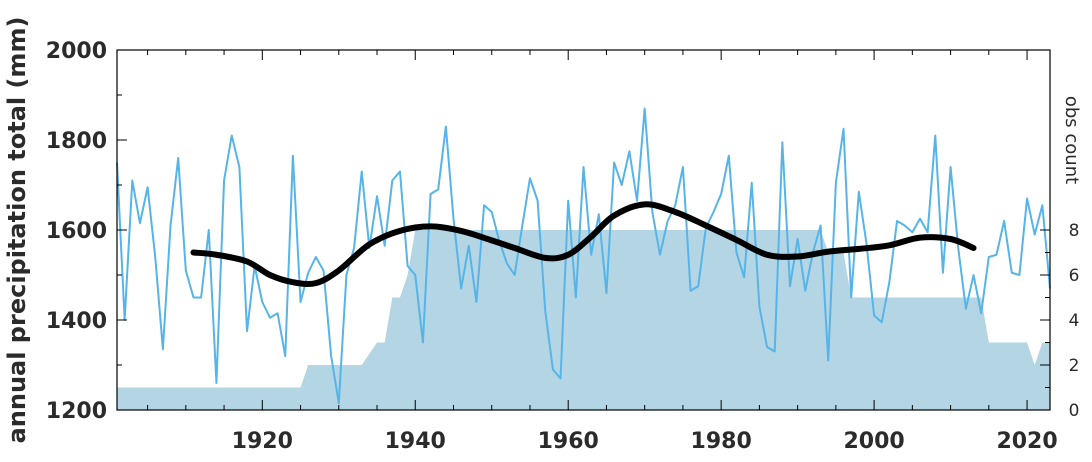  What do you see at coordinates (1074, 366) in the screenshot?
I see `y2-tick-label: 2` at bounding box center [1074, 366].